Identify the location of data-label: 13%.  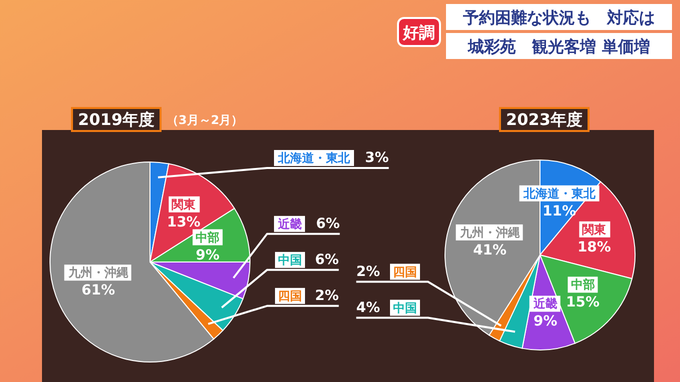
(183, 222).